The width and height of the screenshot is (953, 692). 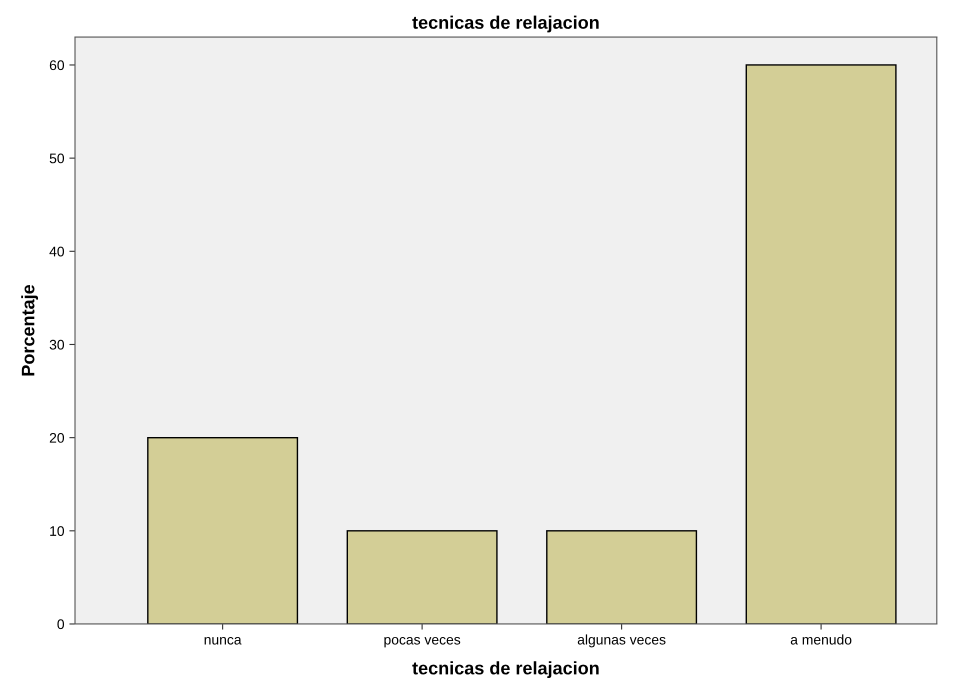 I want to click on y-tick-label: 50, so click(x=57, y=158).